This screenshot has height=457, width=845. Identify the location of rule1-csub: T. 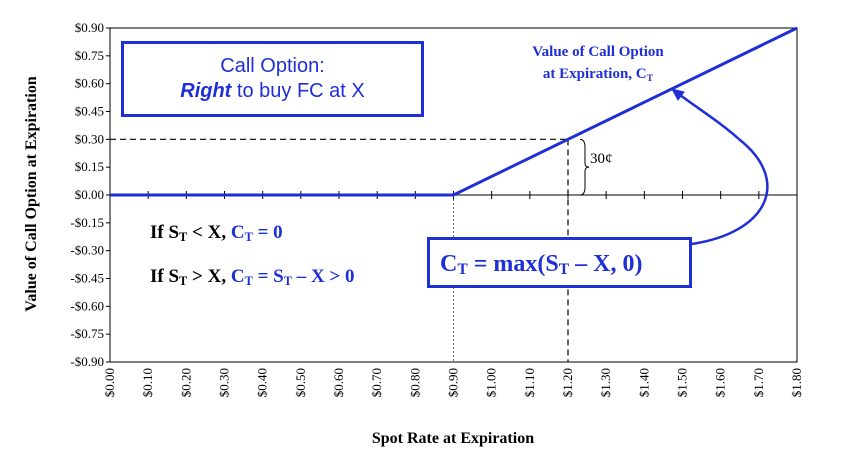
(248, 237).